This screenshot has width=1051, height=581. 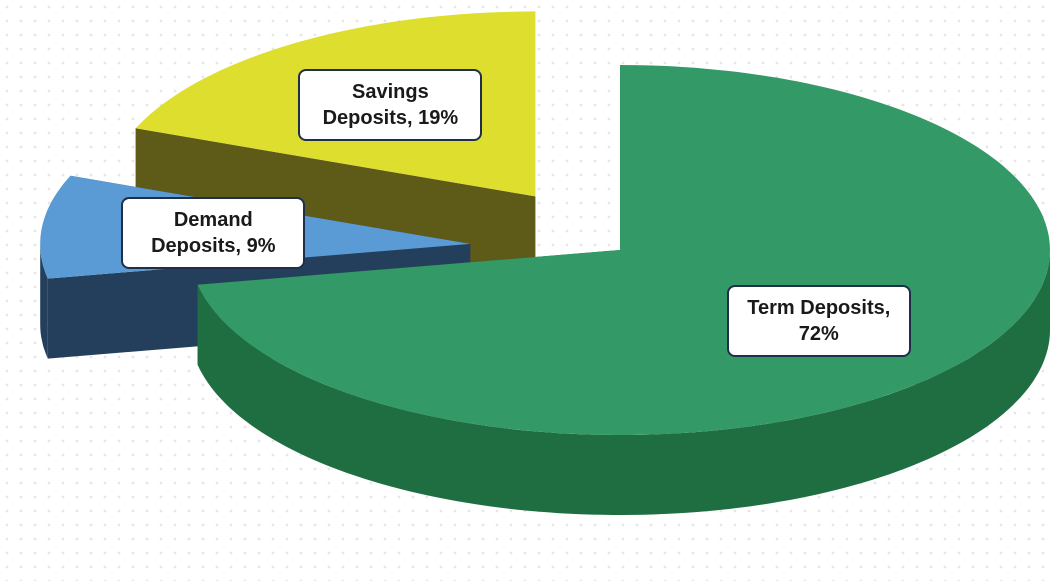 What do you see at coordinates (44, 301) in the screenshot?
I see `slice-wall` at bounding box center [44, 301].